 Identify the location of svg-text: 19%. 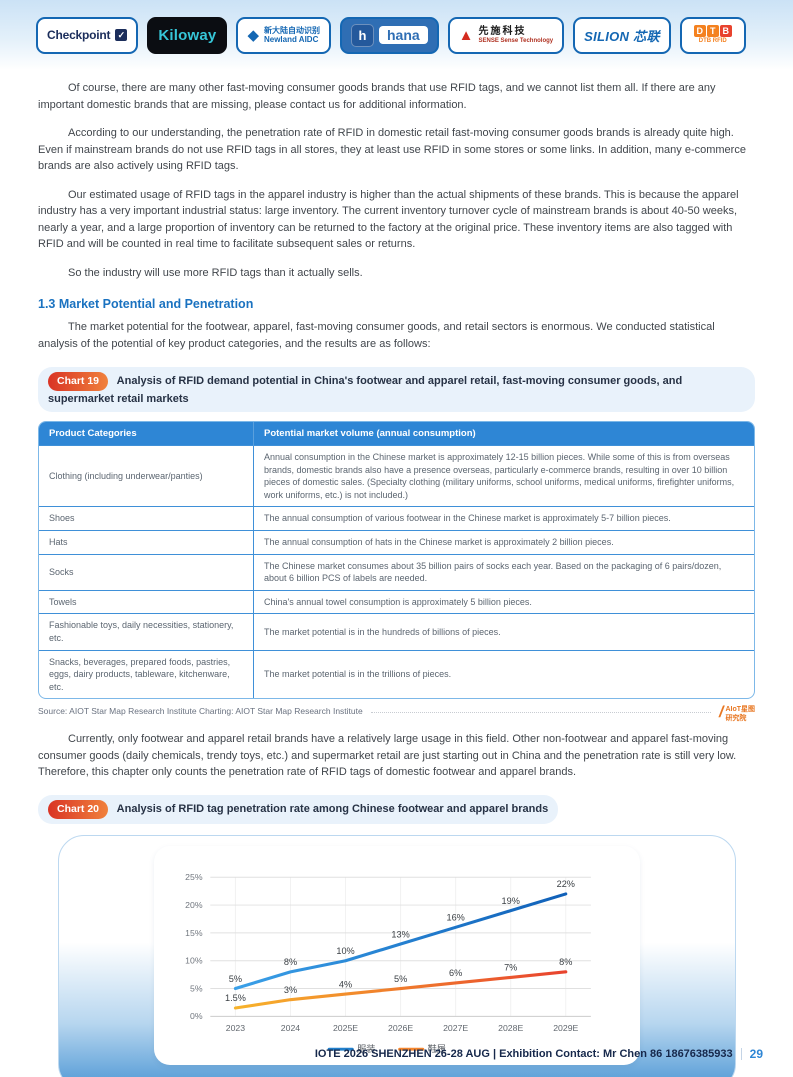
(510, 901).